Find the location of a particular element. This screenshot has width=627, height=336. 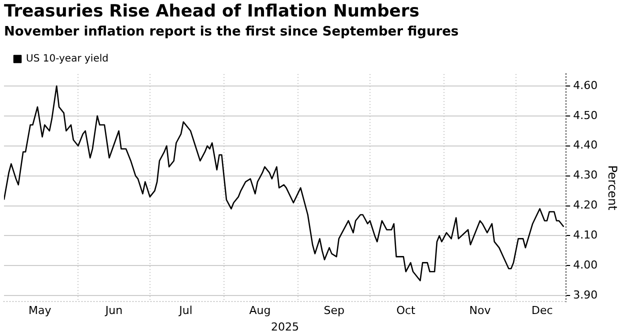

x-tick-label: Jun is located at coordinates (113, 311).